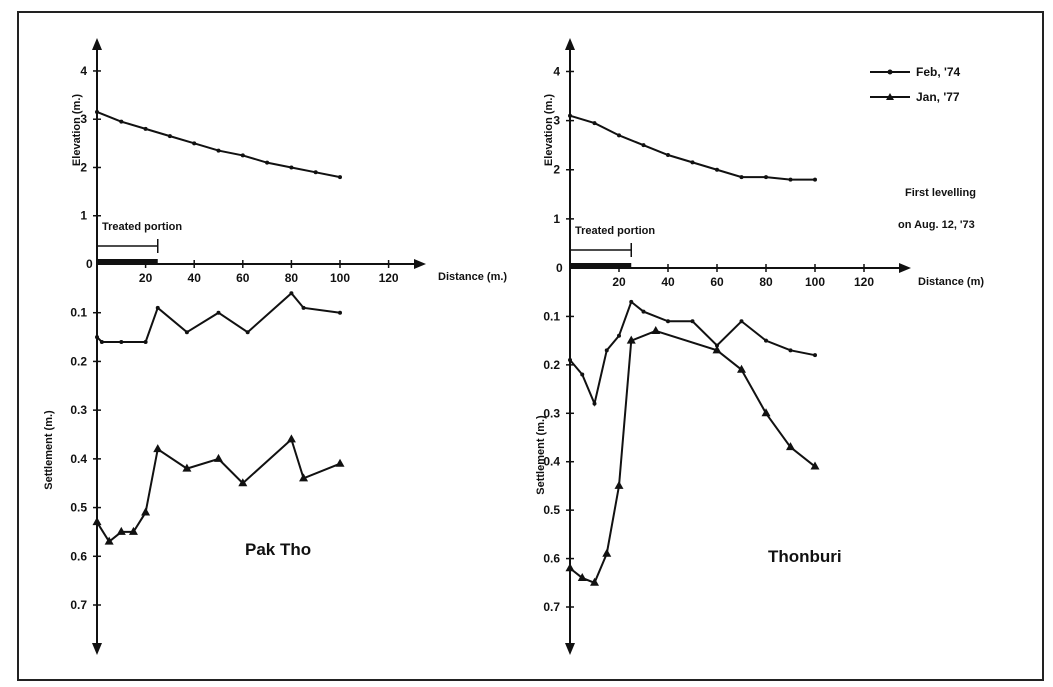  Describe the element at coordinates (472, 277) in the screenshot. I see `distance-axis-label: Distance (m.)` at that location.